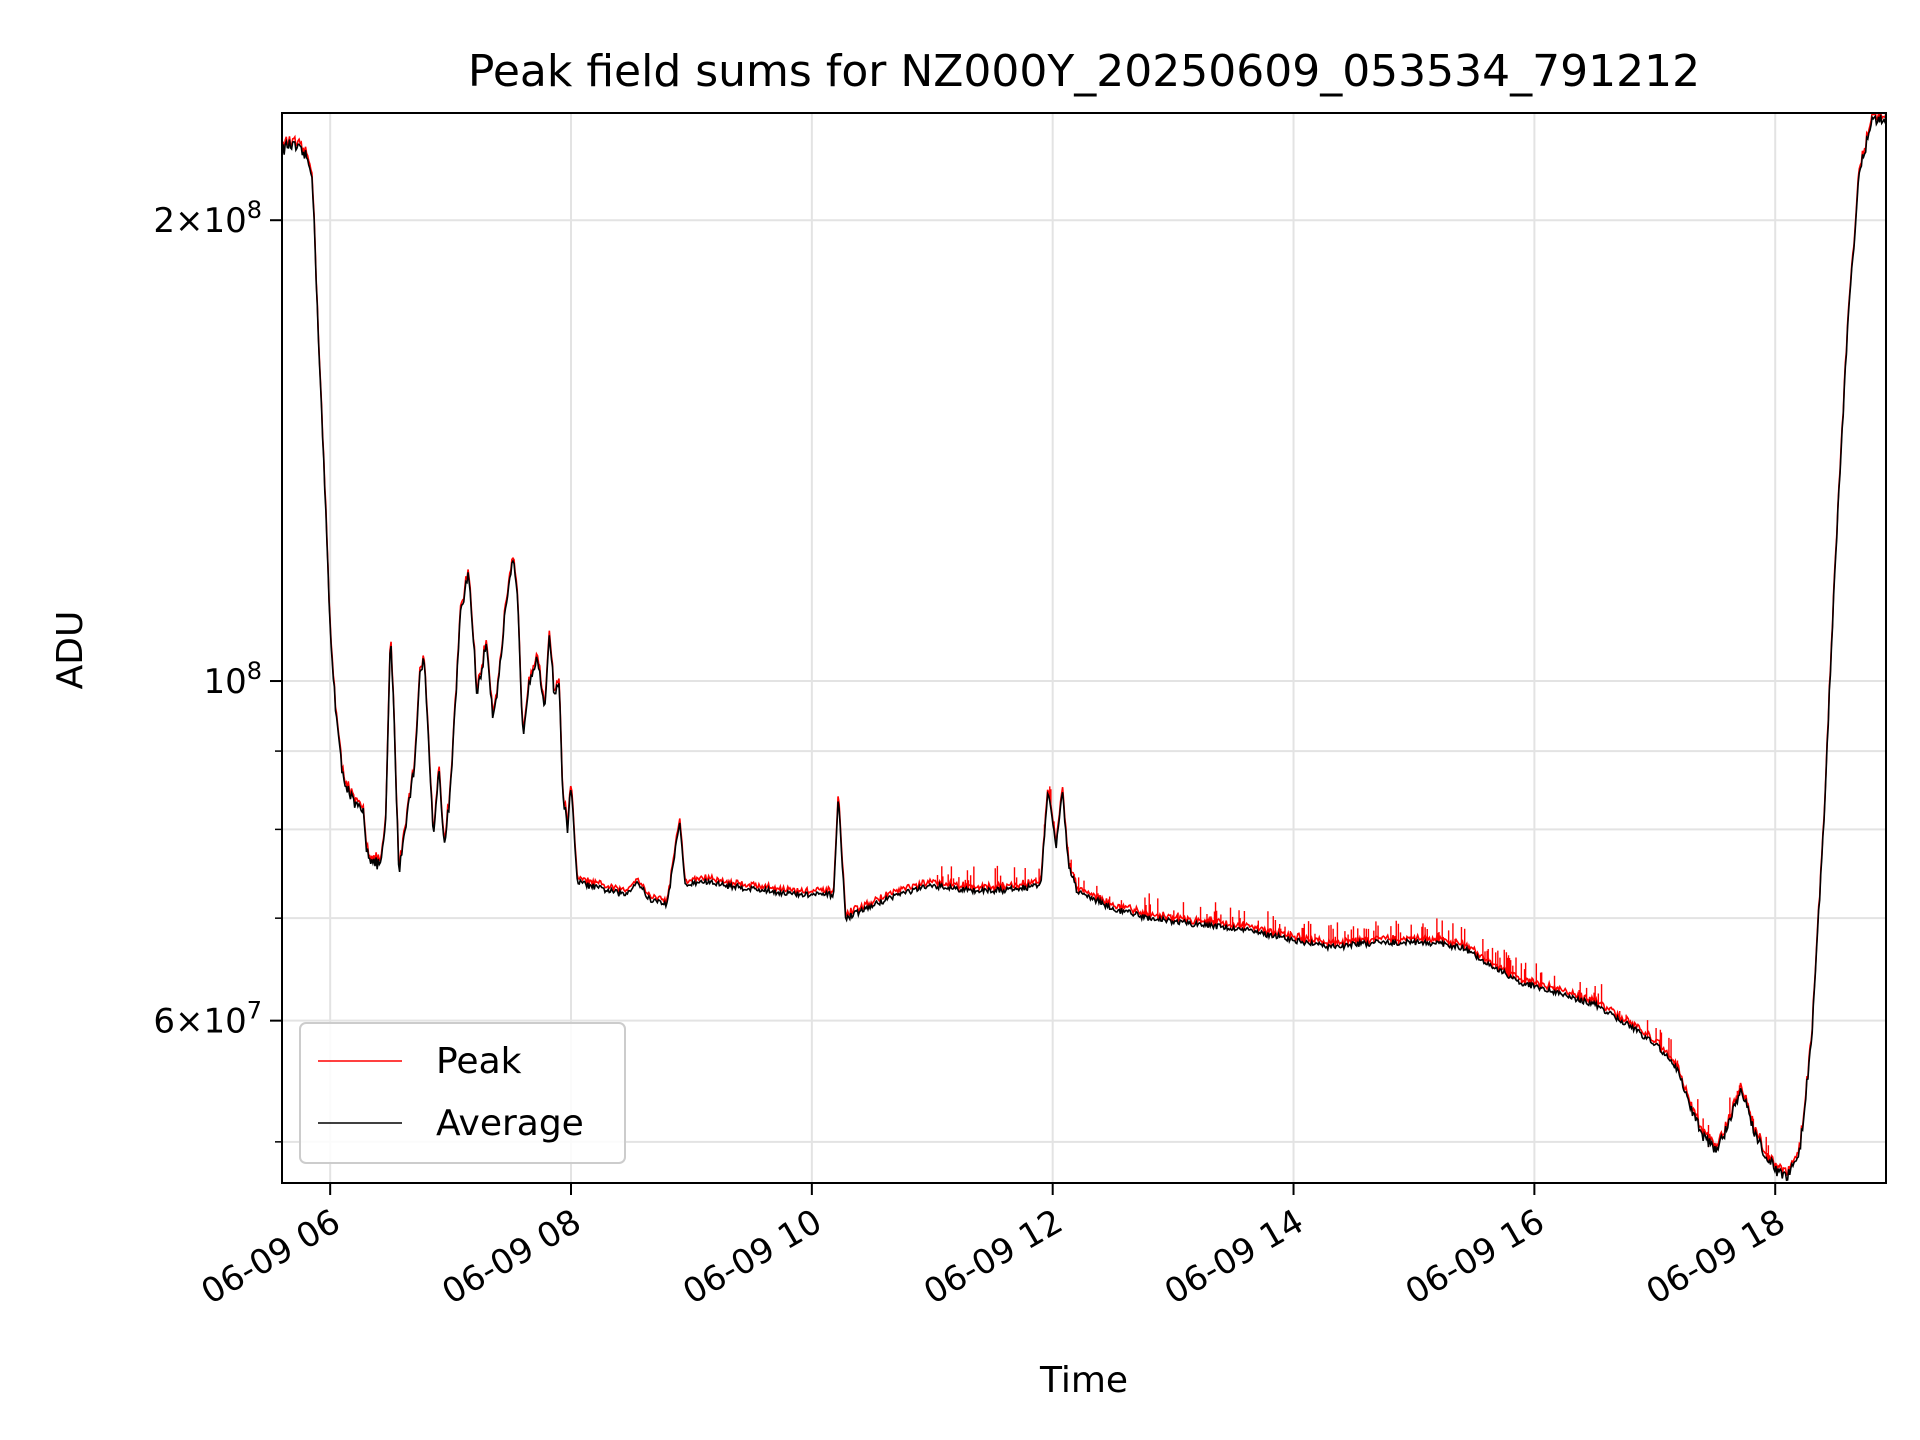  What do you see at coordinates (510, 1123) in the screenshot?
I see `legend-average-label: Average` at bounding box center [510, 1123].